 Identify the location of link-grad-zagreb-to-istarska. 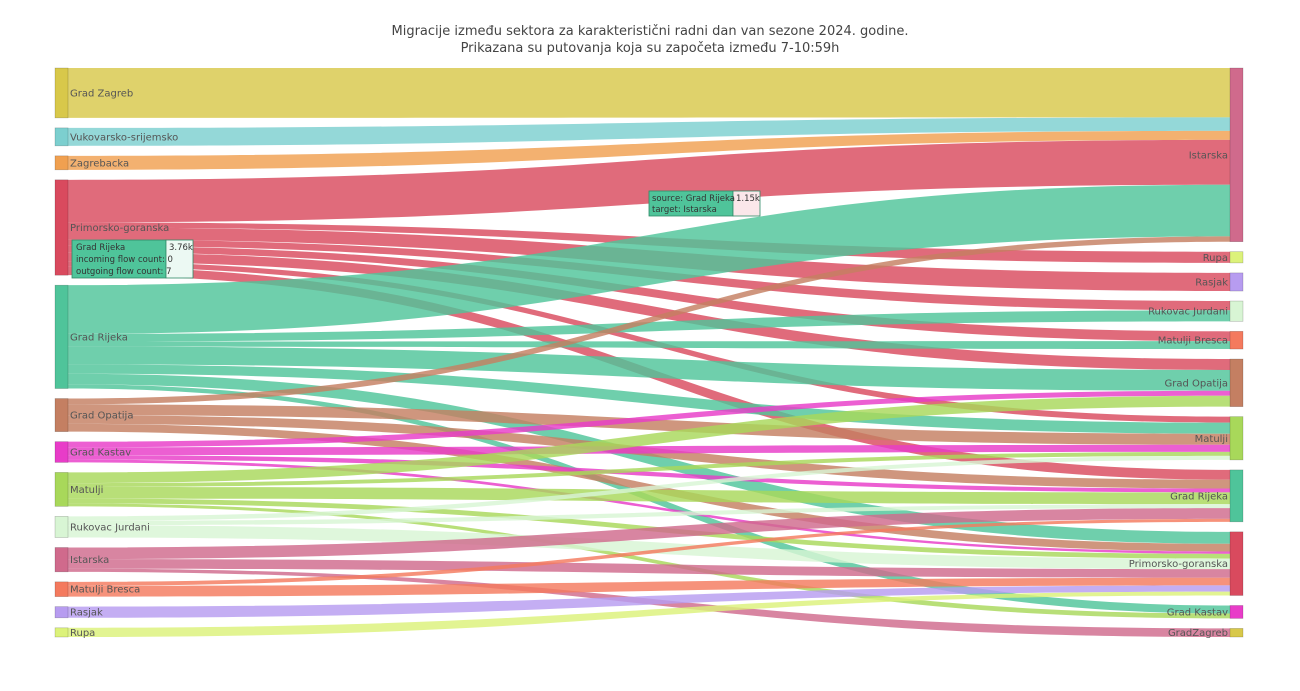
(649, 93).